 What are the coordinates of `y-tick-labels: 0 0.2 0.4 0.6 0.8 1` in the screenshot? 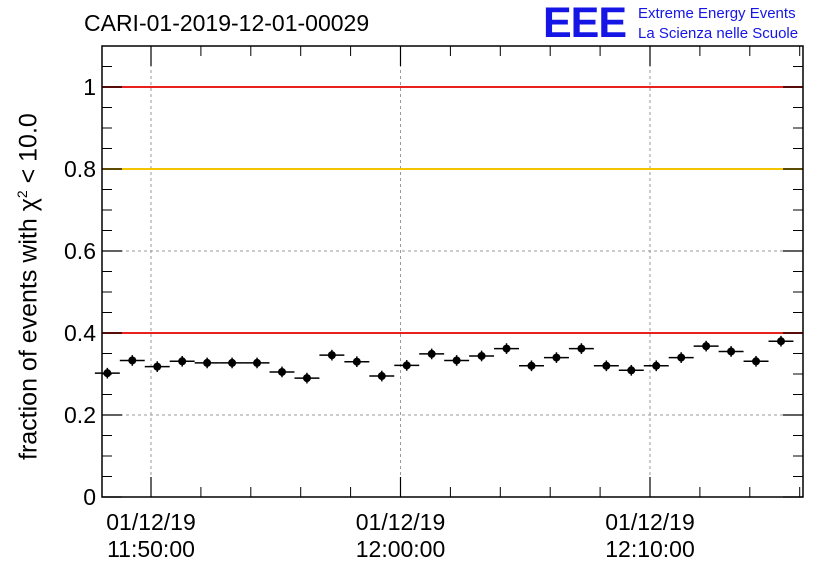 It's located at (80, 292).